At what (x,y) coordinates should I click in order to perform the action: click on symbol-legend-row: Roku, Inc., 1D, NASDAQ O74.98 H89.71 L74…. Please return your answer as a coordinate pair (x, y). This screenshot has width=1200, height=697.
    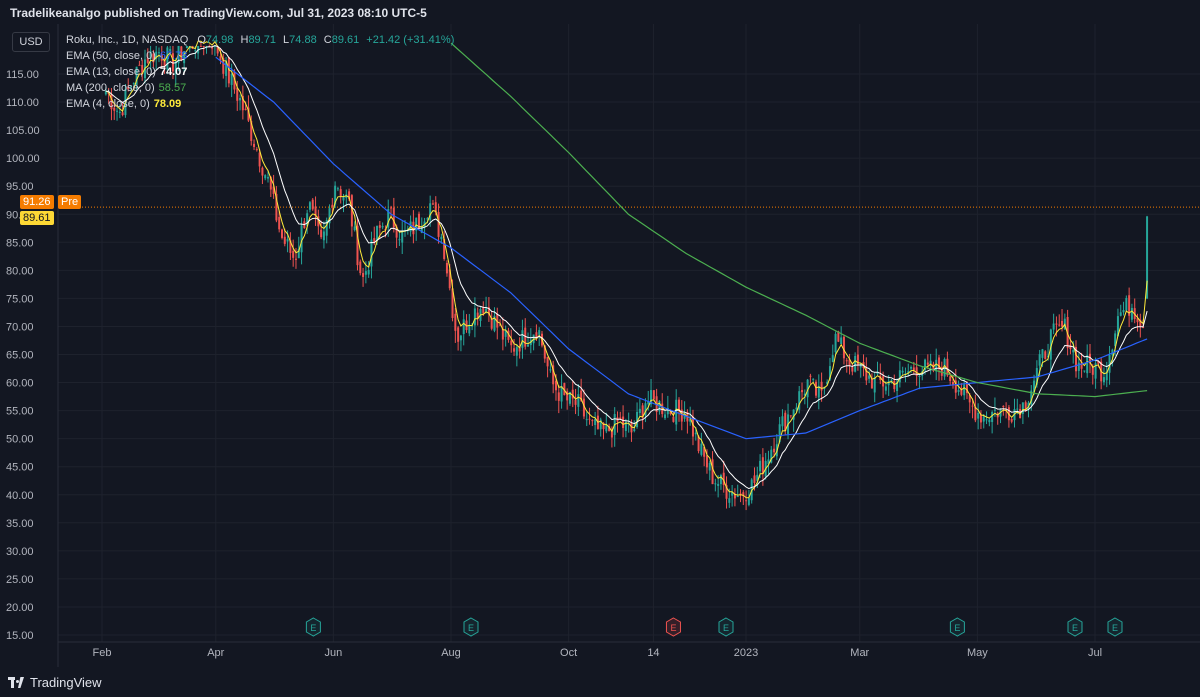
    Looking at the image, I should click on (260, 40).